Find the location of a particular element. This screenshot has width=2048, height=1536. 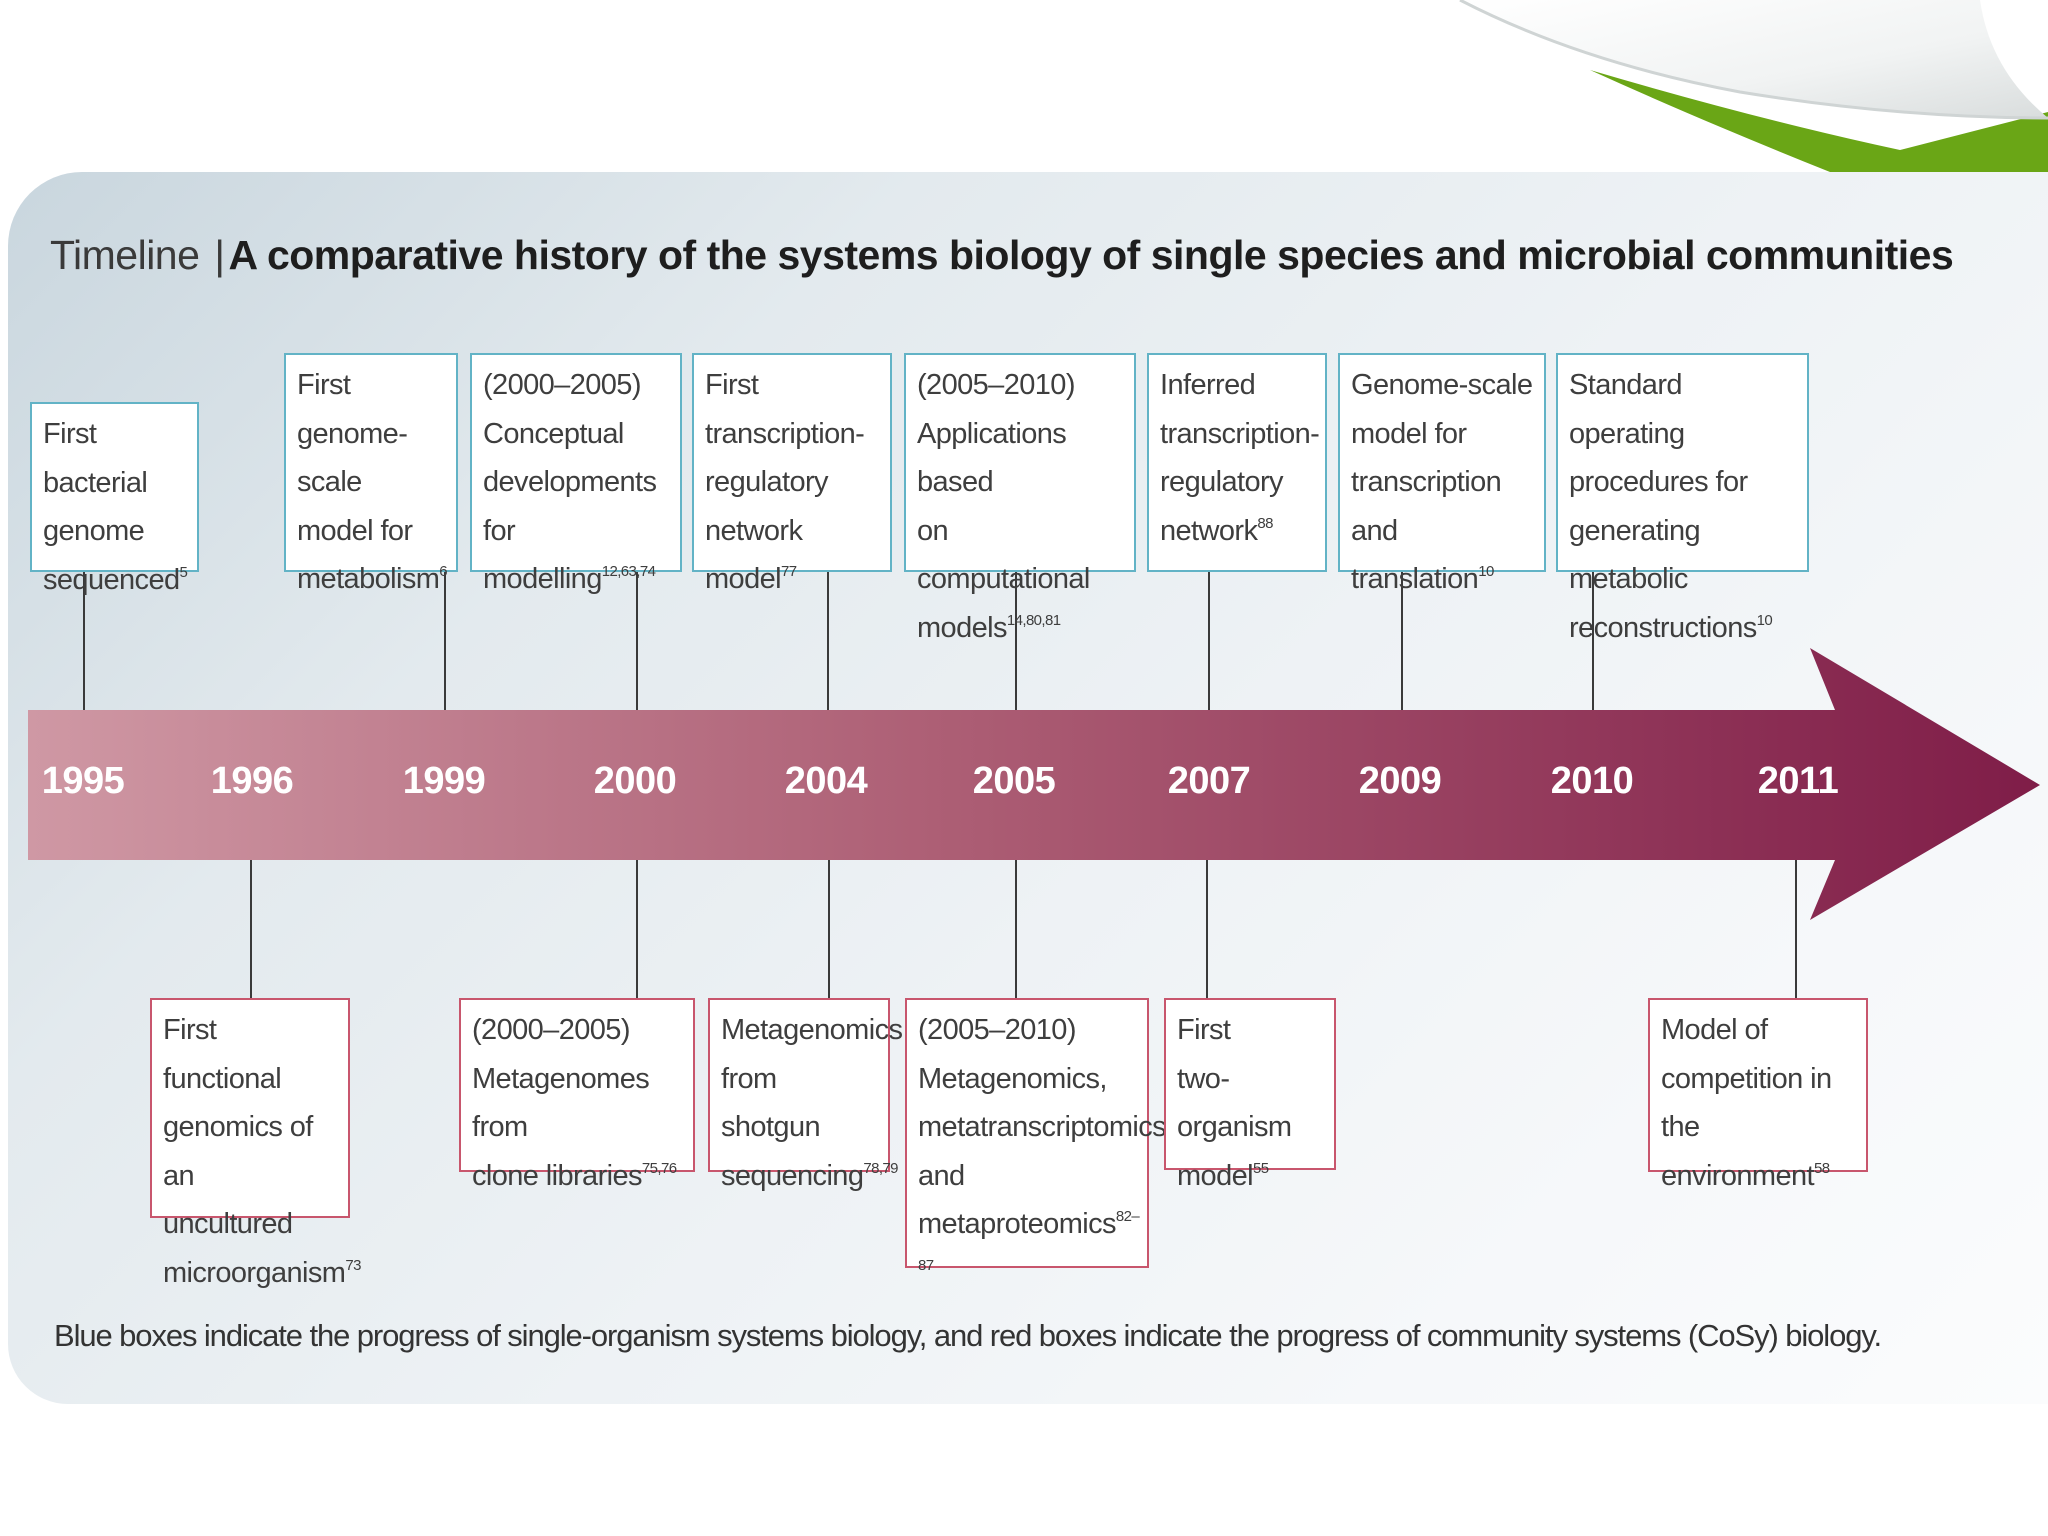

reference-superscript: 78,79 is located at coordinates (880, 1168).